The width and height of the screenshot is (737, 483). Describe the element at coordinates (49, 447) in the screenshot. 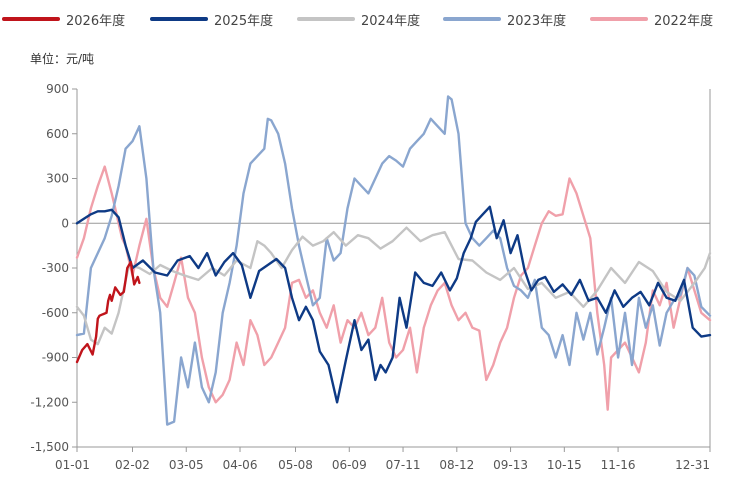

I see `y-tick-label: -1,500` at that location.